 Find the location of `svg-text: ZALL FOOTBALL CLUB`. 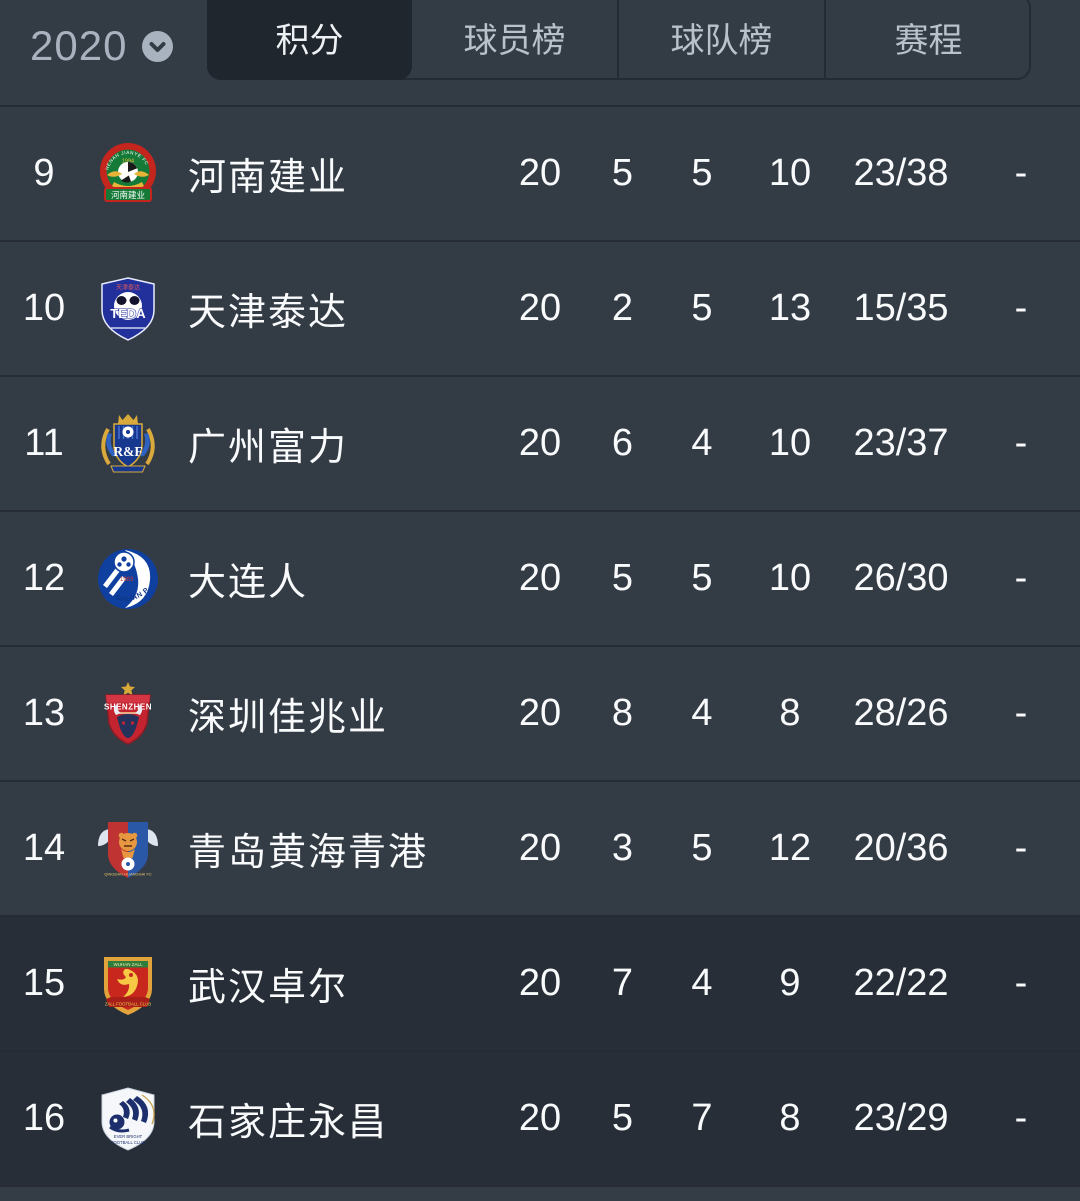

svg-text: ZALL FOOTBALL CLUB is located at coordinates (128, 1003).